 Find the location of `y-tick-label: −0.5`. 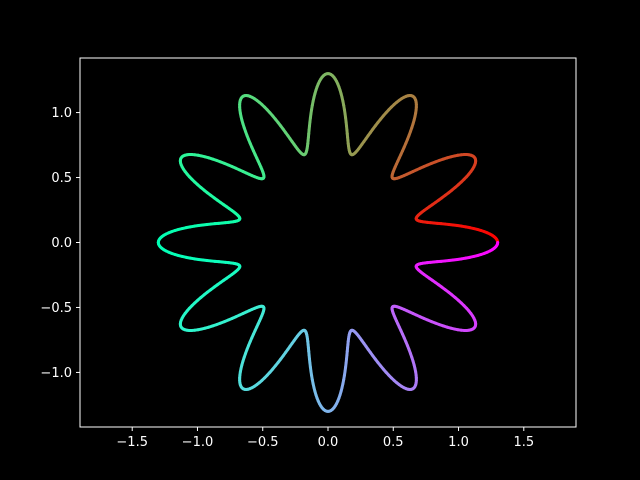

y-tick-label: −0.5 is located at coordinates (56, 308).